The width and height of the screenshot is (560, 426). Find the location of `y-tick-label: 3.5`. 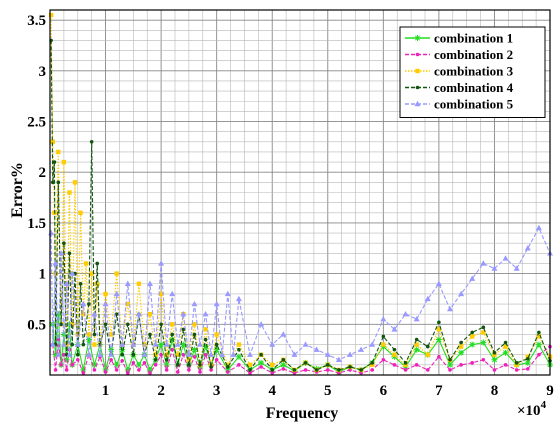

y-tick-label: 3.5 is located at coordinates (36, 21).